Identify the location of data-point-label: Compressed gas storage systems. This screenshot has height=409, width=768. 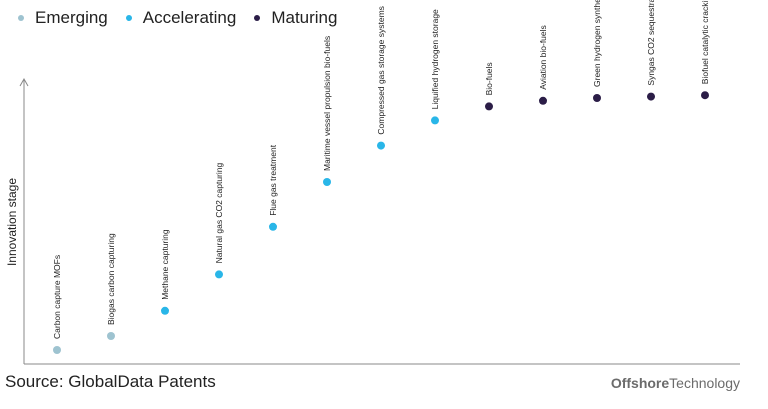
(381, 70).